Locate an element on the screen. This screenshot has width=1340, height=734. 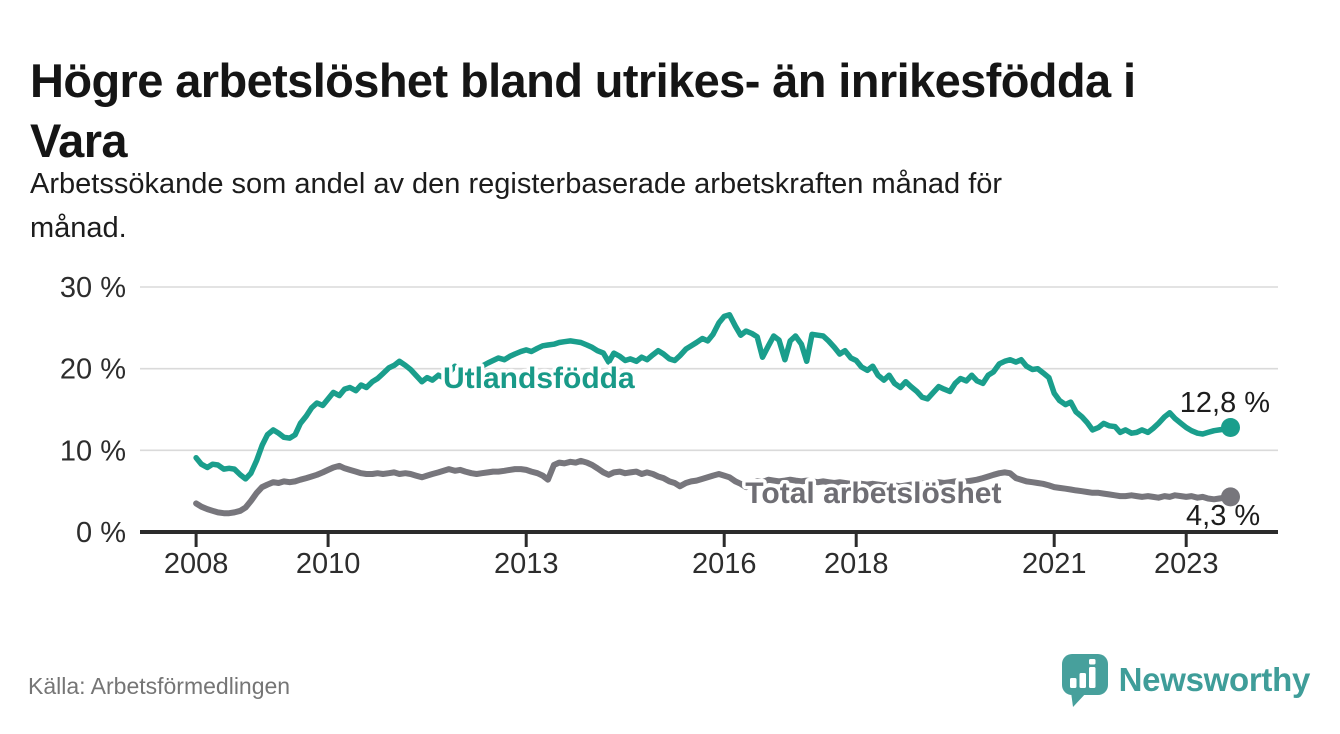
x-tick-label-2023: 2023 is located at coordinates (1186, 564).